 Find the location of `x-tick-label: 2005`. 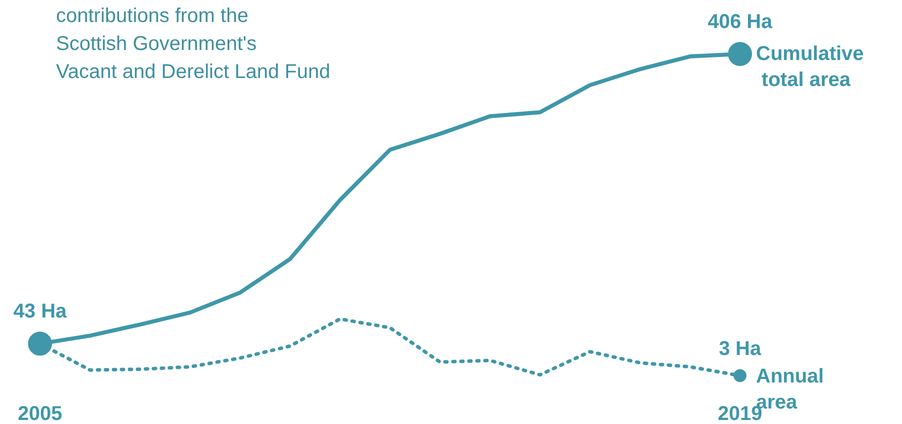

x-tick-label: 2005 is located at coordinates (40, 413).